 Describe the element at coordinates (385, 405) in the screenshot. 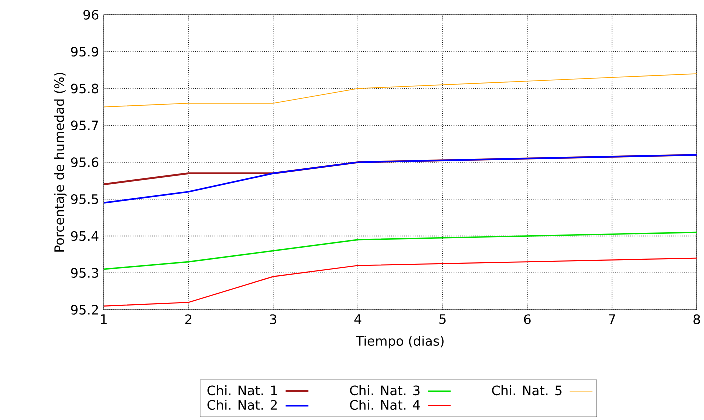

I see `legend-label: Chi. Nat. 4` at that location.